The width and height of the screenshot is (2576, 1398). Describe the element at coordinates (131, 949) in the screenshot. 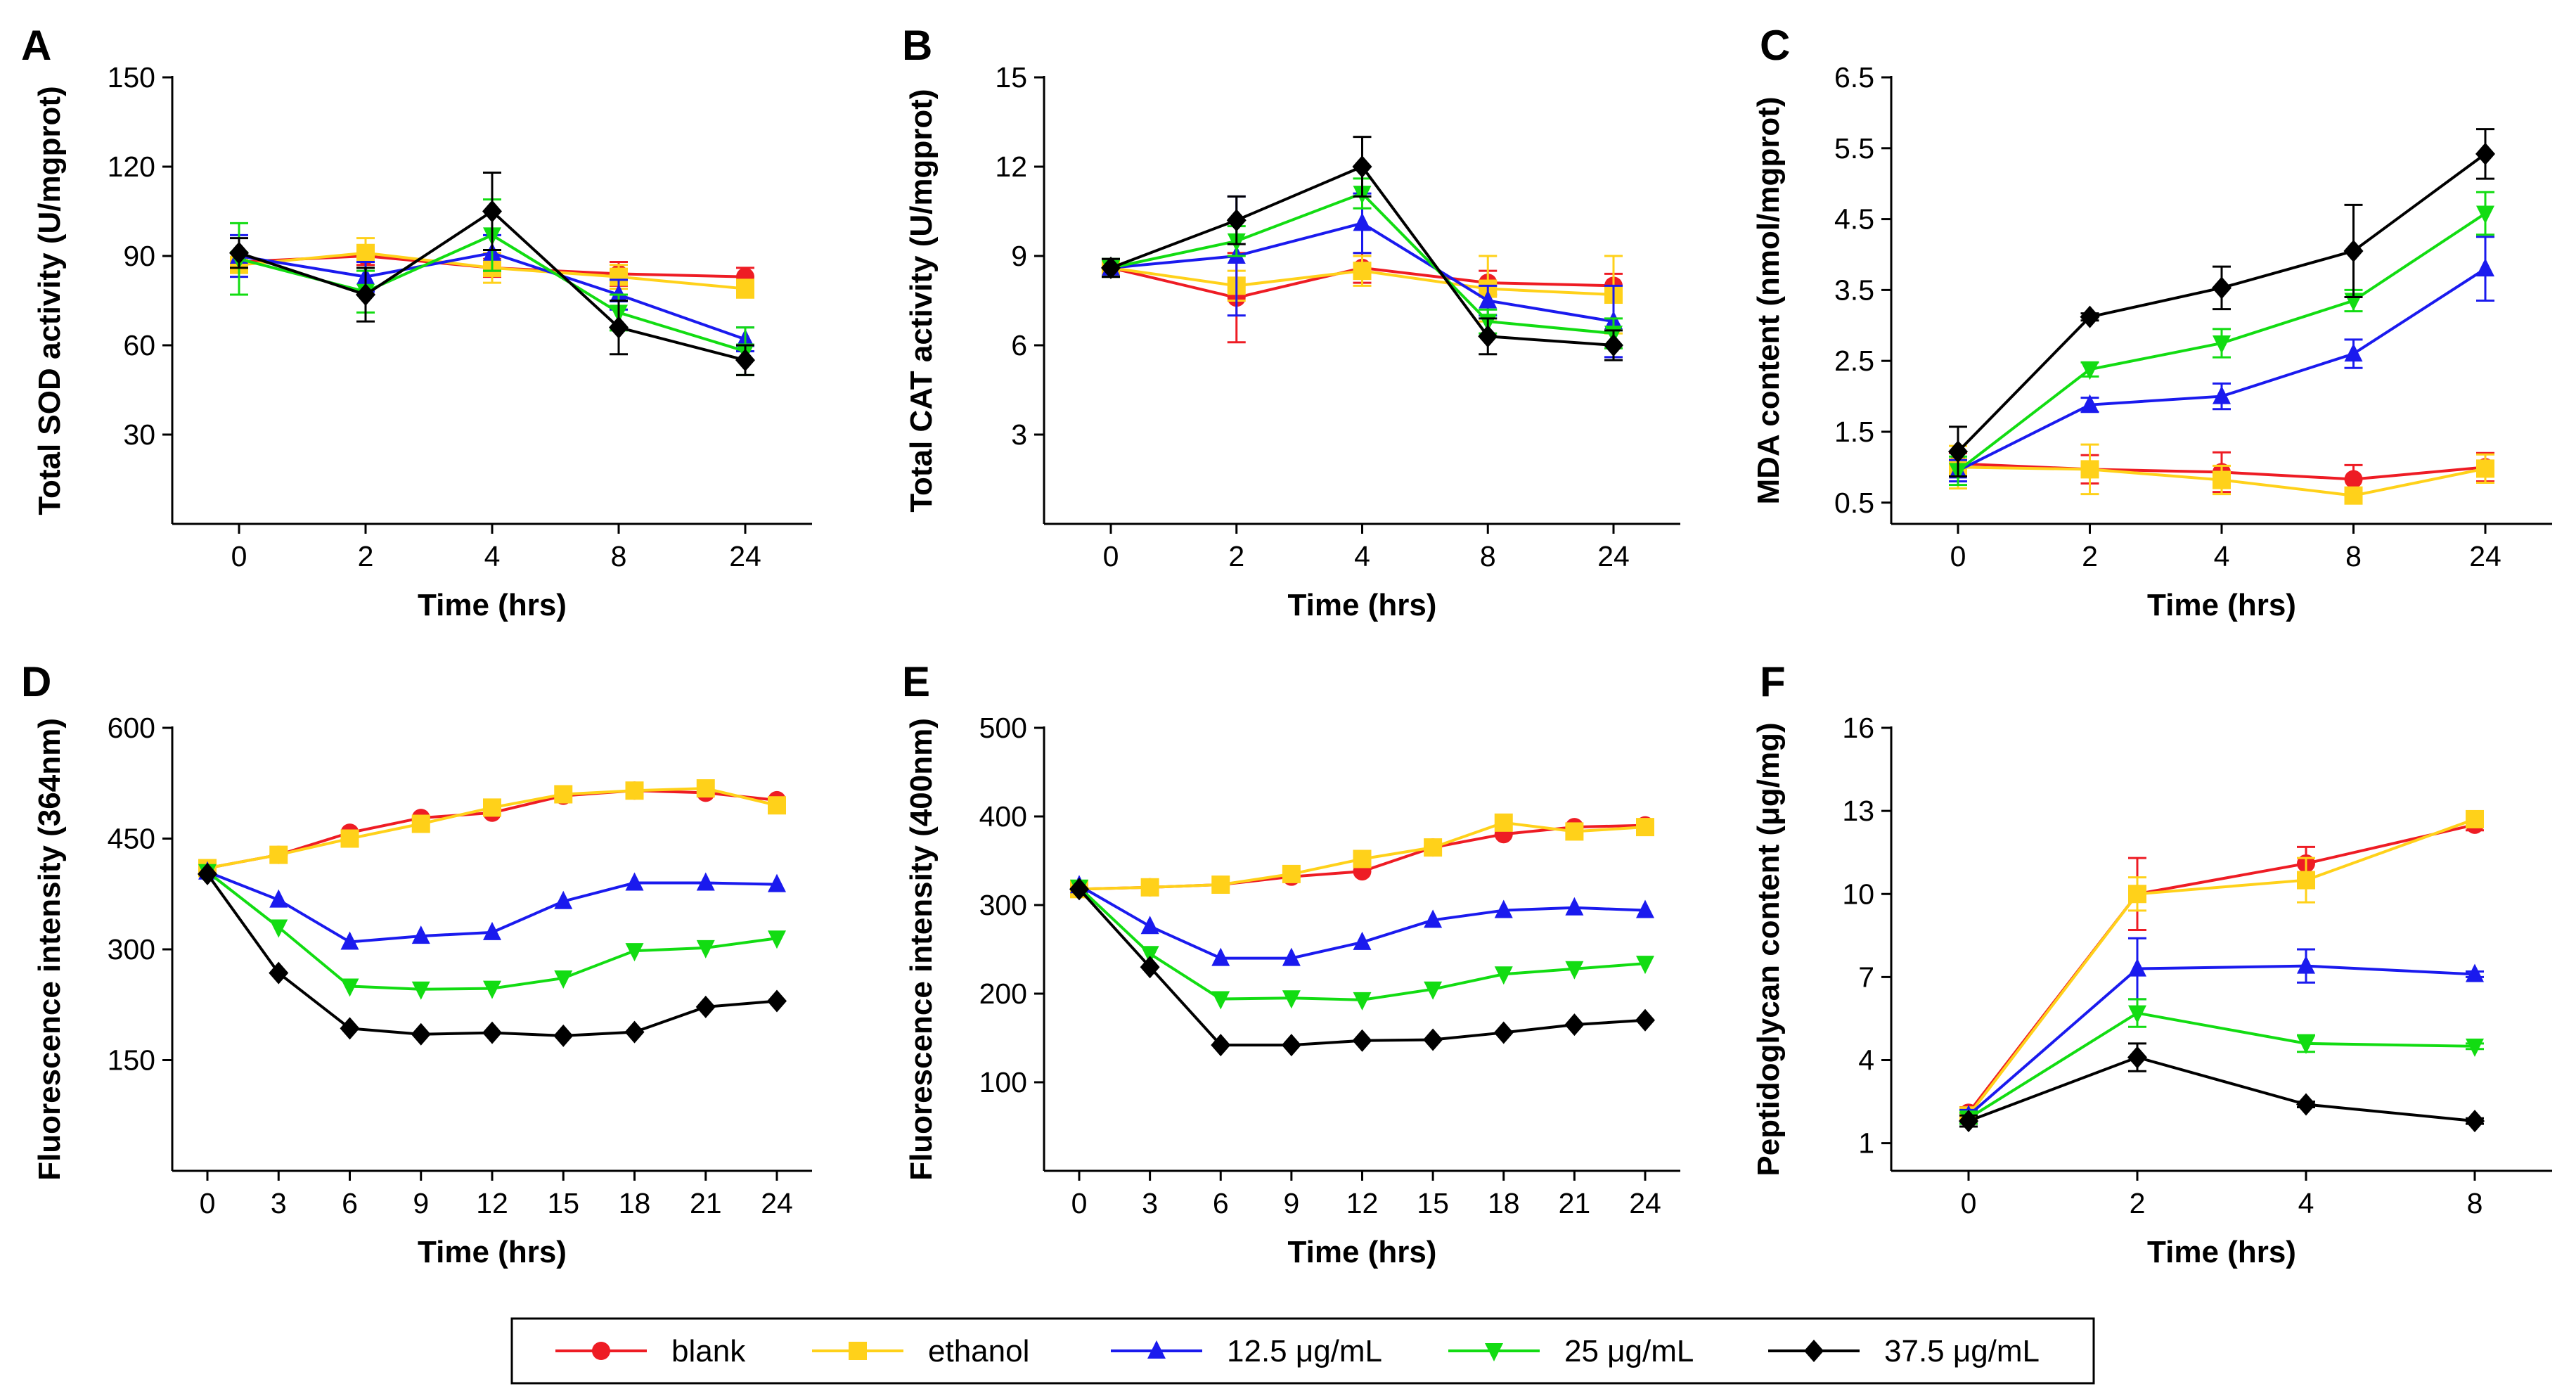

I see `y-tick-label: 300` at that location.